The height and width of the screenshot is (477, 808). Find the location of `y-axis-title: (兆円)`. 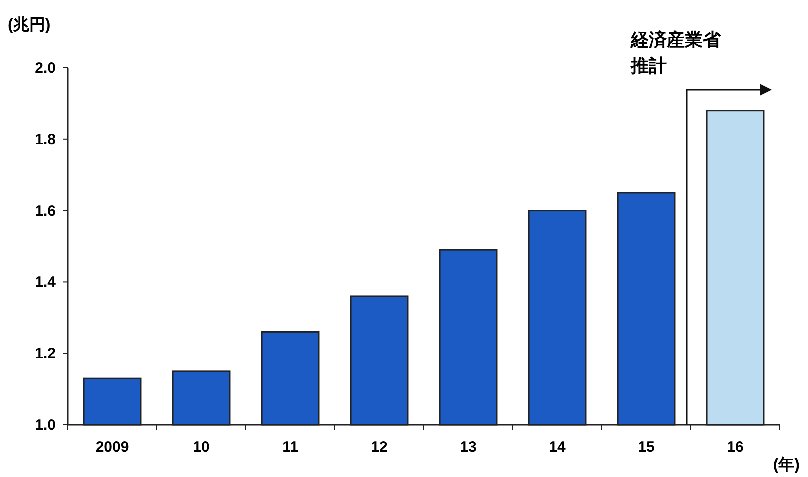

y-axis-title: (兆円) is located at coordinates (29, 25).